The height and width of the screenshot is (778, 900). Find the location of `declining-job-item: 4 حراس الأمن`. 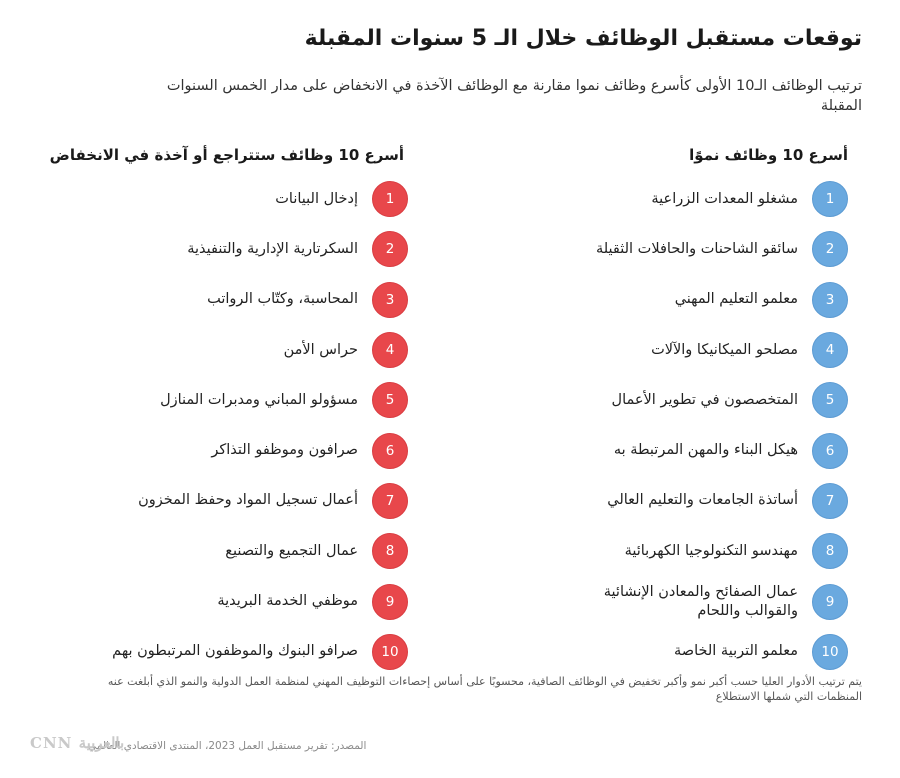

declining-job-item: 4 حراس الأمن is located at coordinates (243, 350).